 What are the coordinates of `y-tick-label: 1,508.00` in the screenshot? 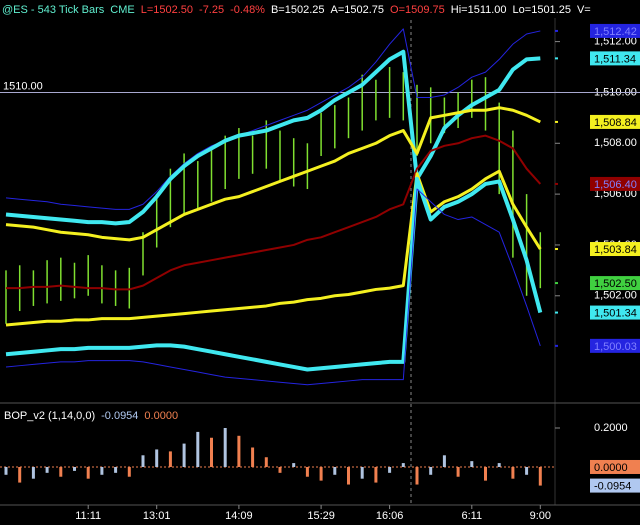 It's located at (615, 143).